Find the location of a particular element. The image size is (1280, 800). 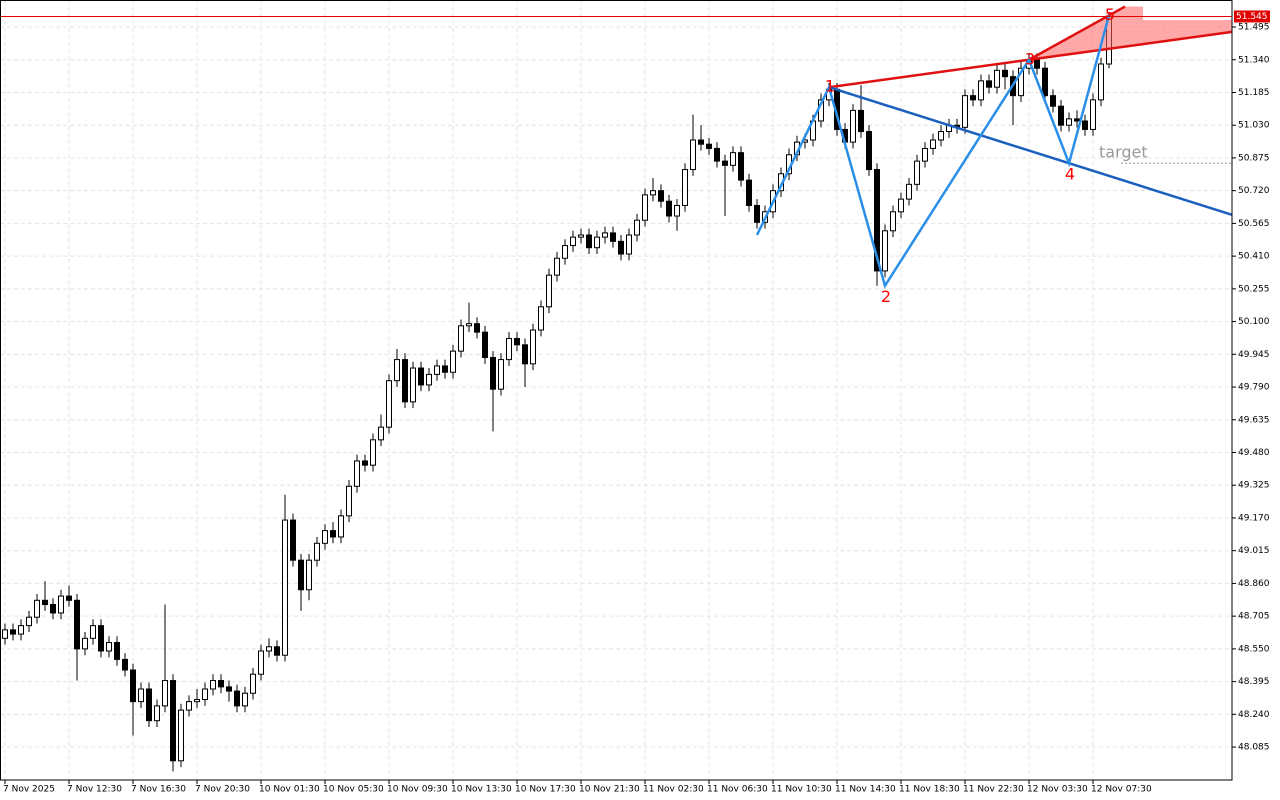

y-tick-label: 51.495 is located at coordinates (1254, 28).